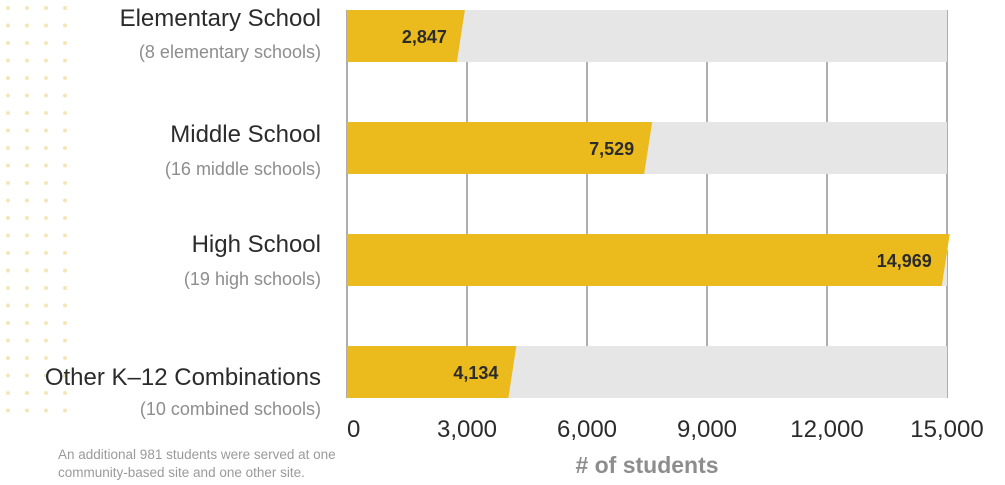 This screenshot has height=485, width=1005. Describe the element at coordinates (475, 373) in the screenshot. I see `bar-value-label-3: 4,134` at that location.